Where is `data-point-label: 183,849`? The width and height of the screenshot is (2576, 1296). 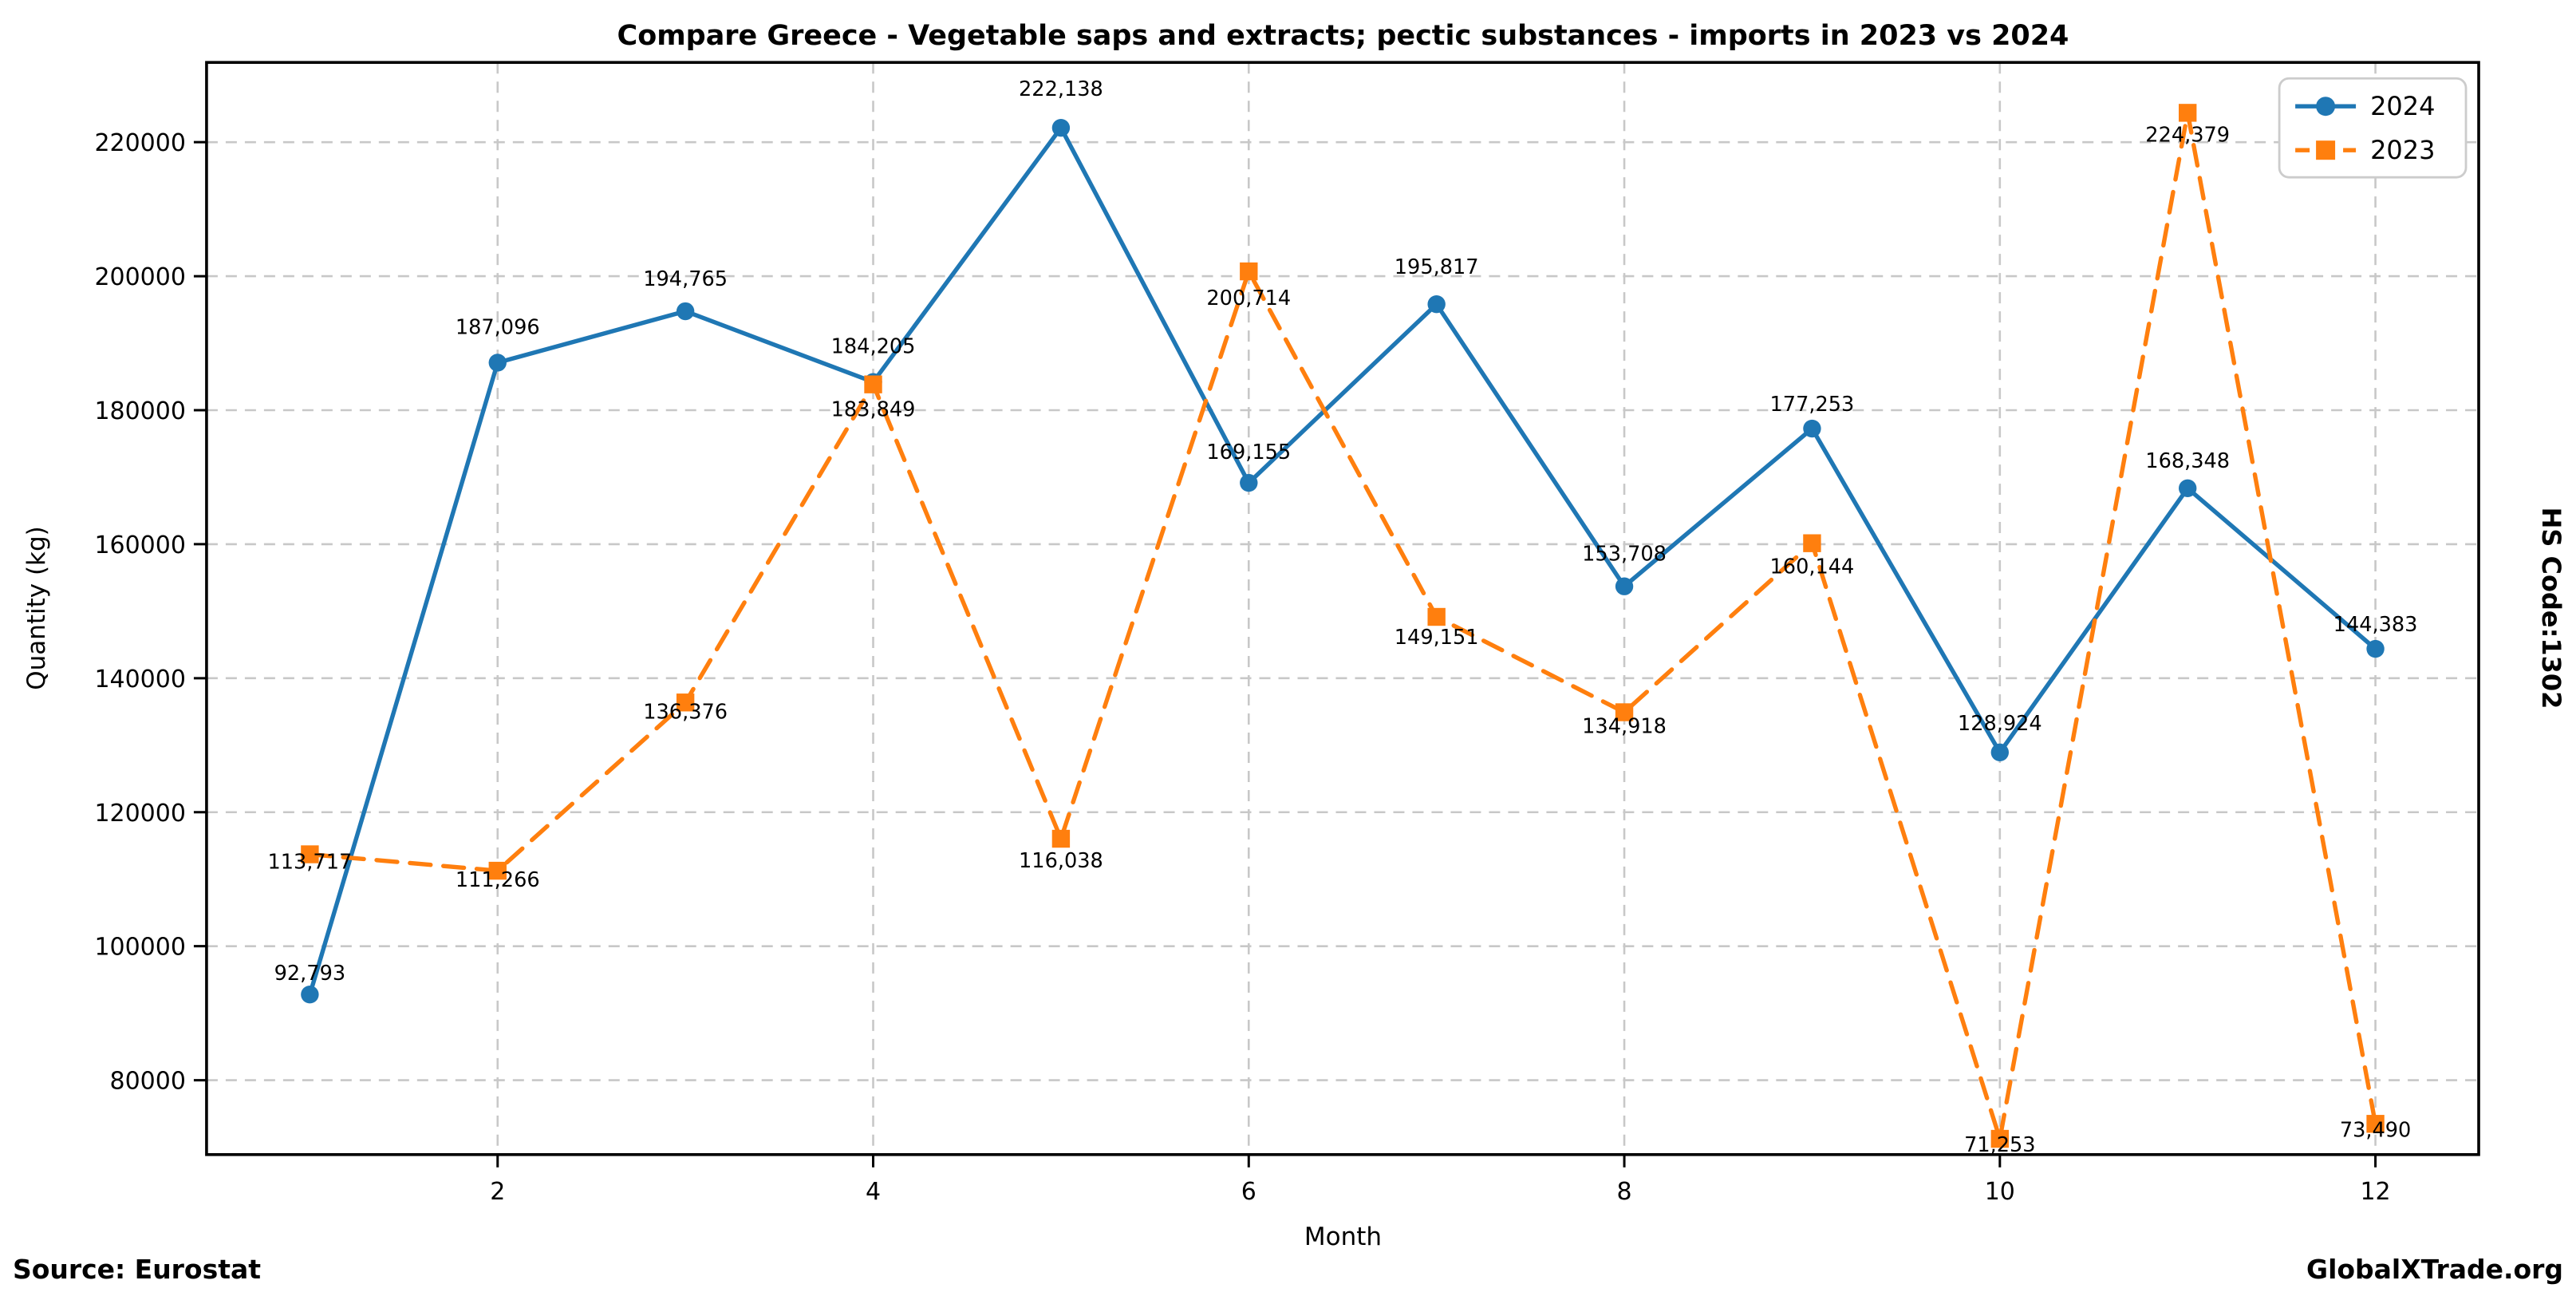
data-point-label: 183,849 is located at coordinates (874, 410).